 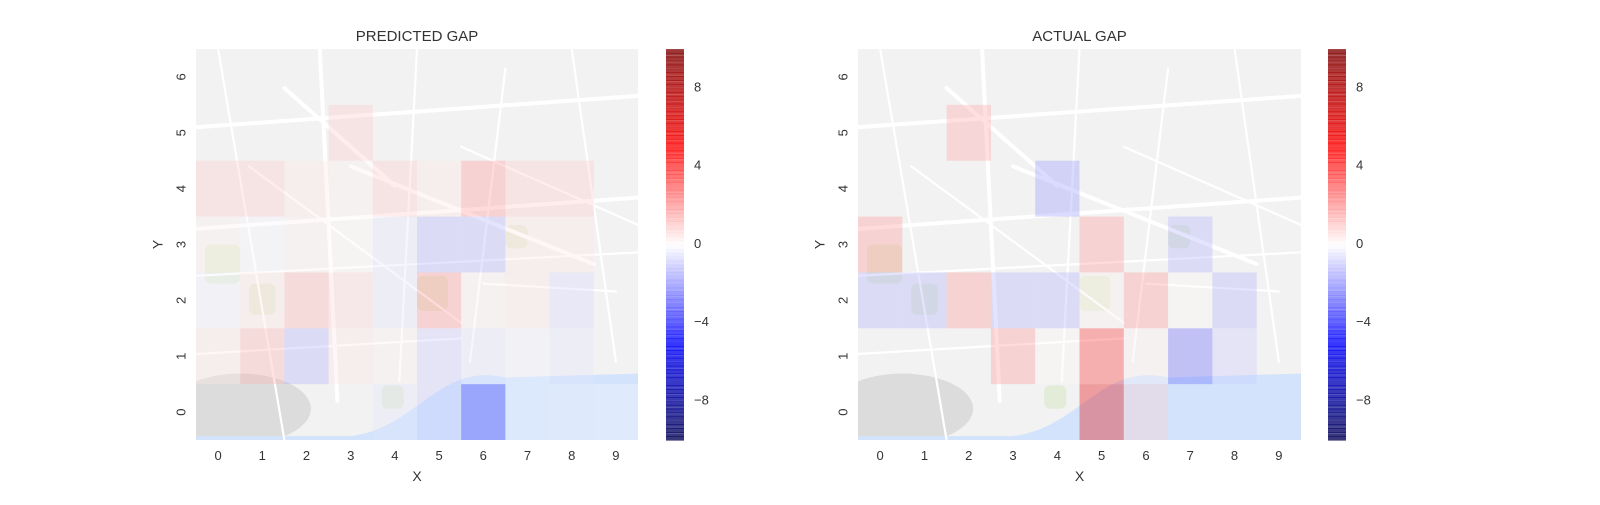 What do you see at coordinates (697, 165) in the screenshot?
I see `colorbar-tick-label: 4` at bounding box center [697, 165].